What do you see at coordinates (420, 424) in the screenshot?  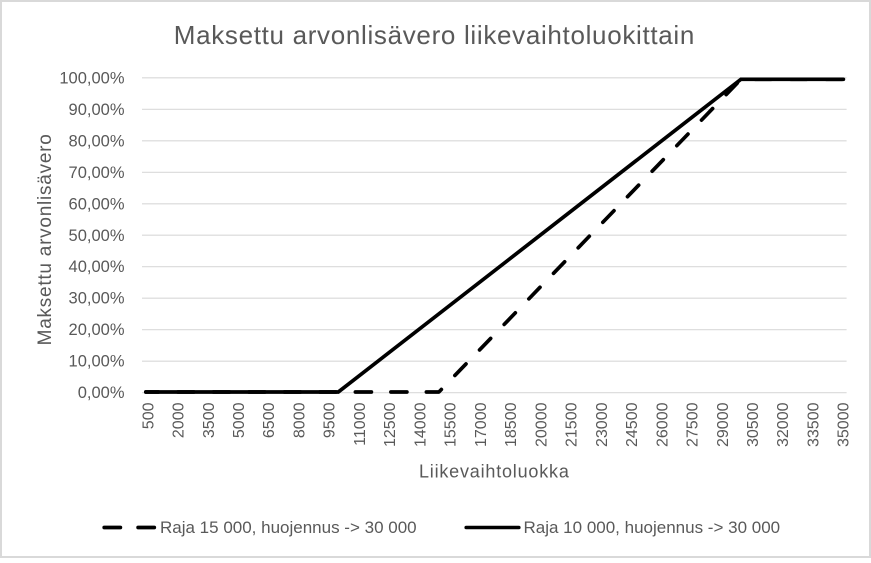 I see `svg-text: 14000` at bounding box center [420, 424].